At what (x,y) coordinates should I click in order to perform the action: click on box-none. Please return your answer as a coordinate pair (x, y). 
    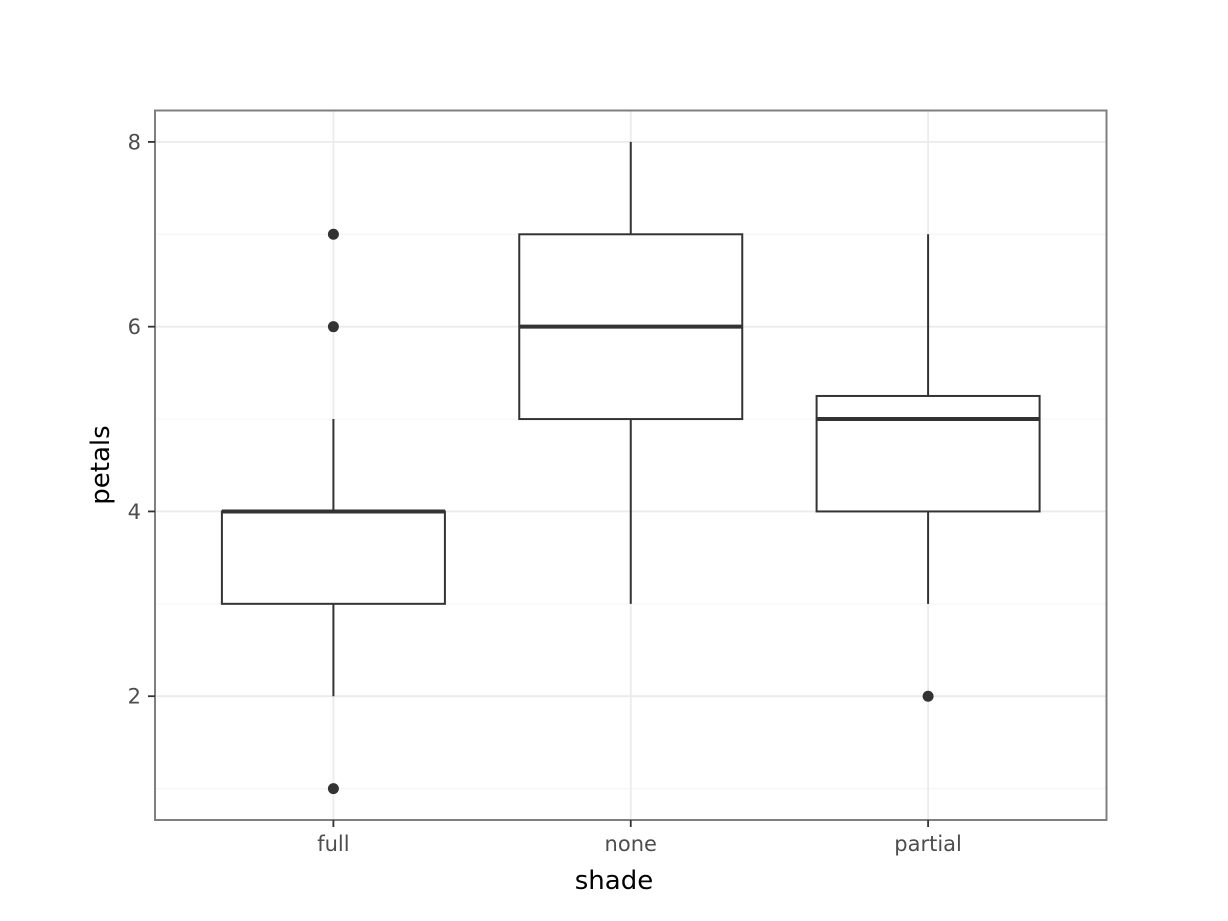
    Looking at the image, I should click on (631, 372).